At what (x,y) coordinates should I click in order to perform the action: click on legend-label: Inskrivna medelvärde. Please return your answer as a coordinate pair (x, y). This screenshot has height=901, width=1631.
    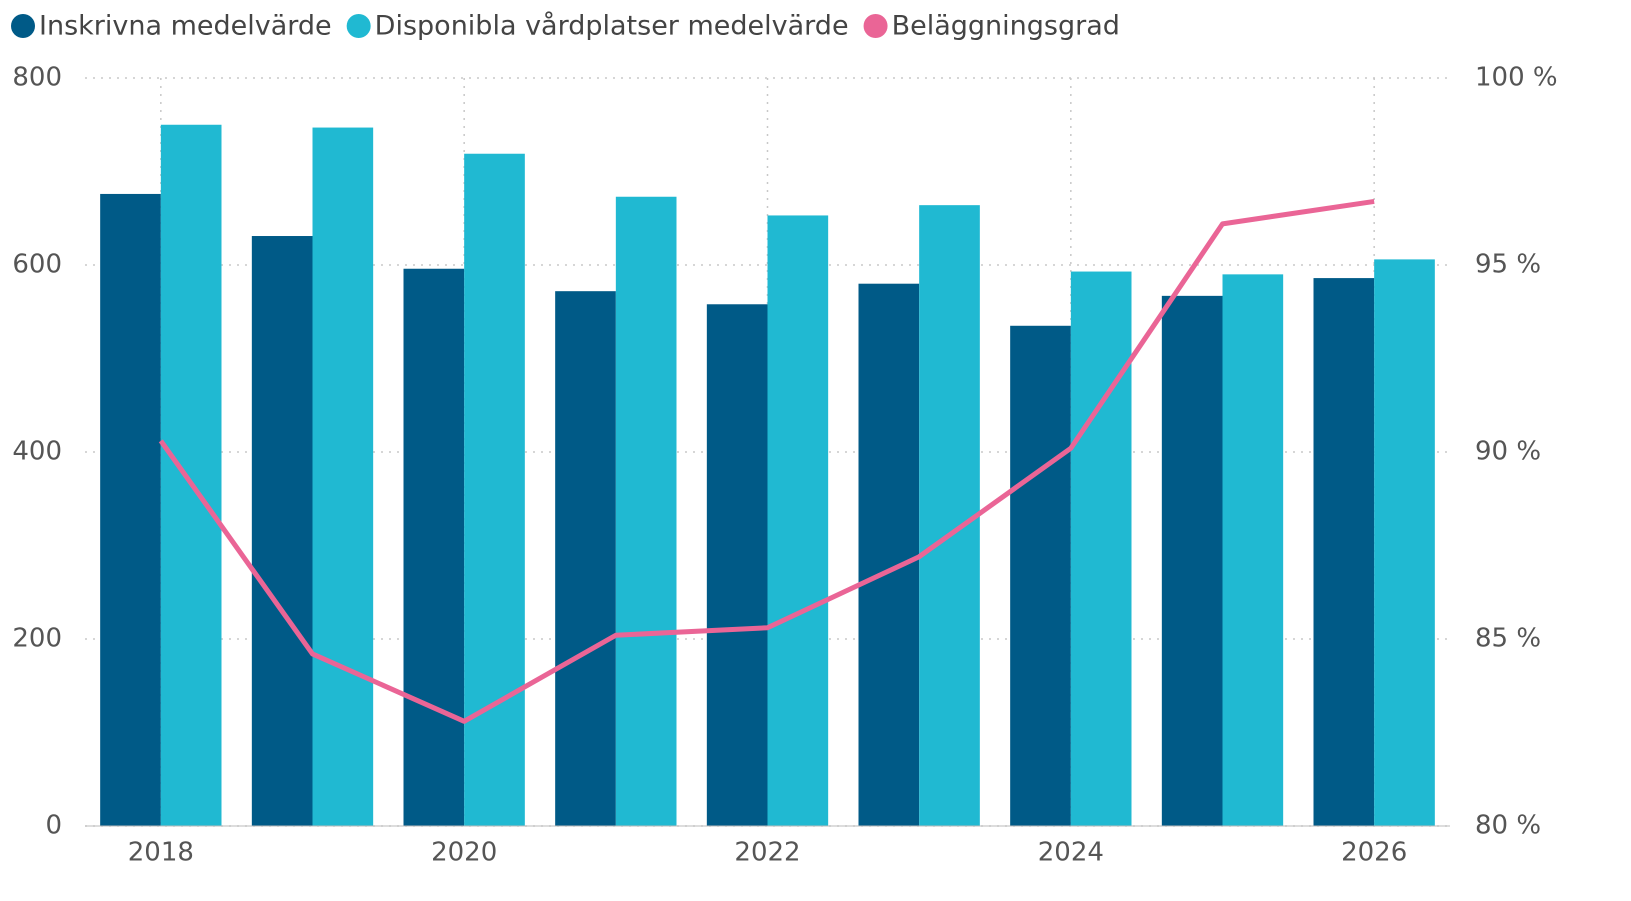
    Looking at the image, I should click on (185, 26).